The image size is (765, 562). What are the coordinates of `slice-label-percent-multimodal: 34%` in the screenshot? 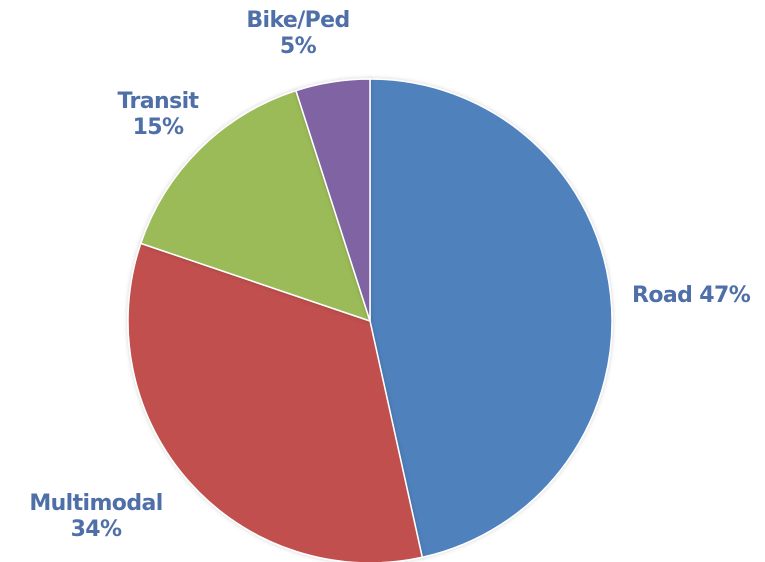 It's located at (96, 529).